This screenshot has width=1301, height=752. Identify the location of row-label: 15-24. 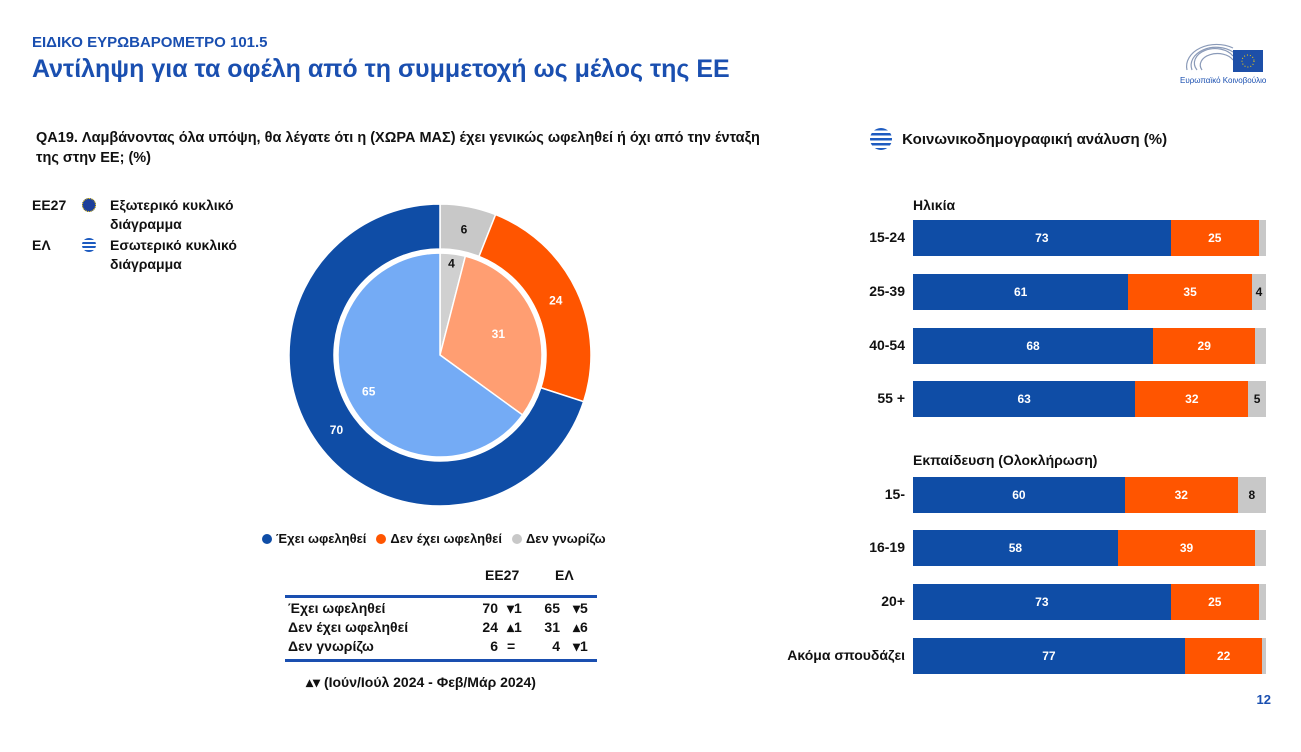
(887, 237).